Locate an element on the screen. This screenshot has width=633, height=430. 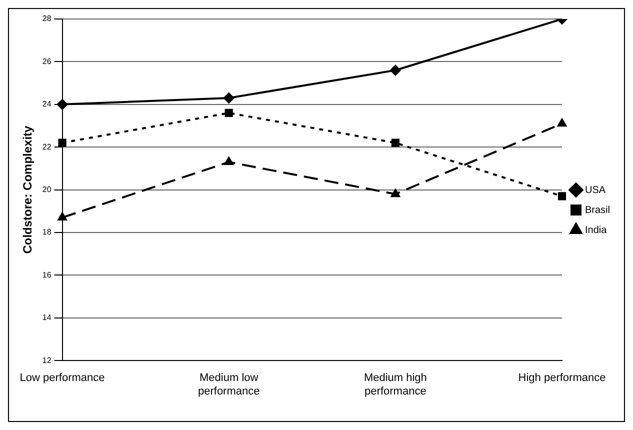
y-axis-title: Coldstore: Complexity is located at coordinates (27, 189).